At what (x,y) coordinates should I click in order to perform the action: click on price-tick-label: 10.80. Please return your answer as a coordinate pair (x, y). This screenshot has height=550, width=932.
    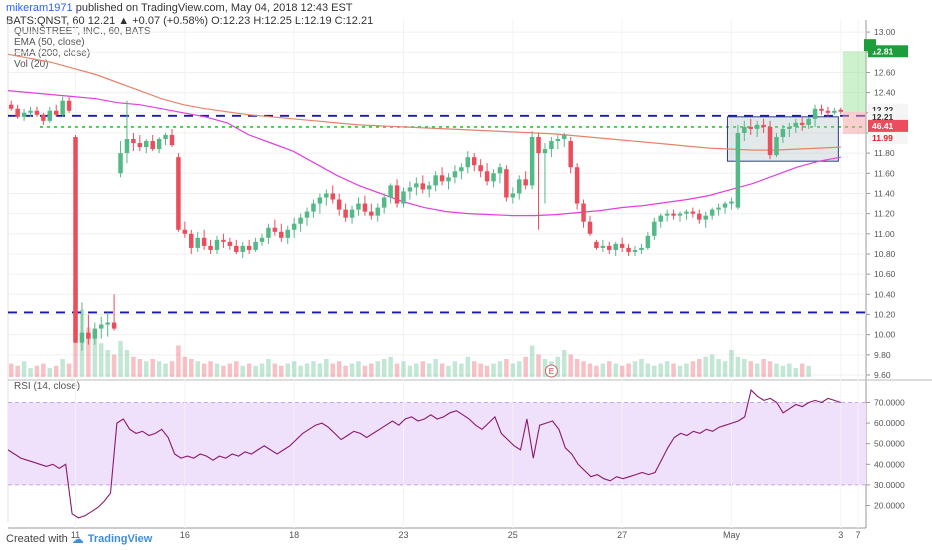
    Looking at the image, I should click on (885, 254).